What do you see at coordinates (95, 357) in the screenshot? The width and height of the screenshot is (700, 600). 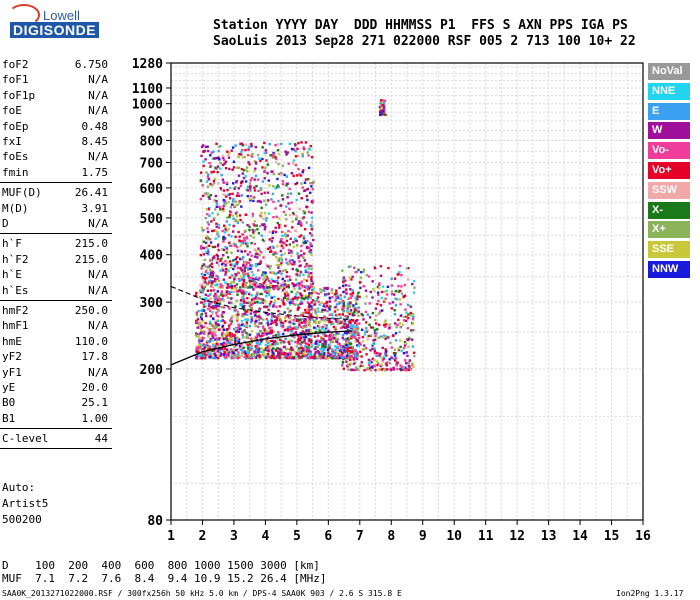 I see `param-value: 17.8` at bounding box center [95, 357].